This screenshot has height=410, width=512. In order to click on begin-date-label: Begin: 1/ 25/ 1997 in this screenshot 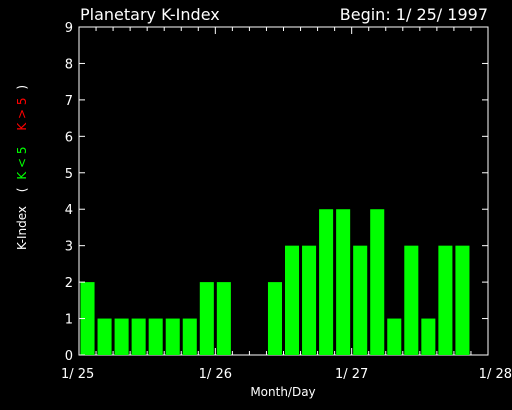, I will do `click(414, 14)`.